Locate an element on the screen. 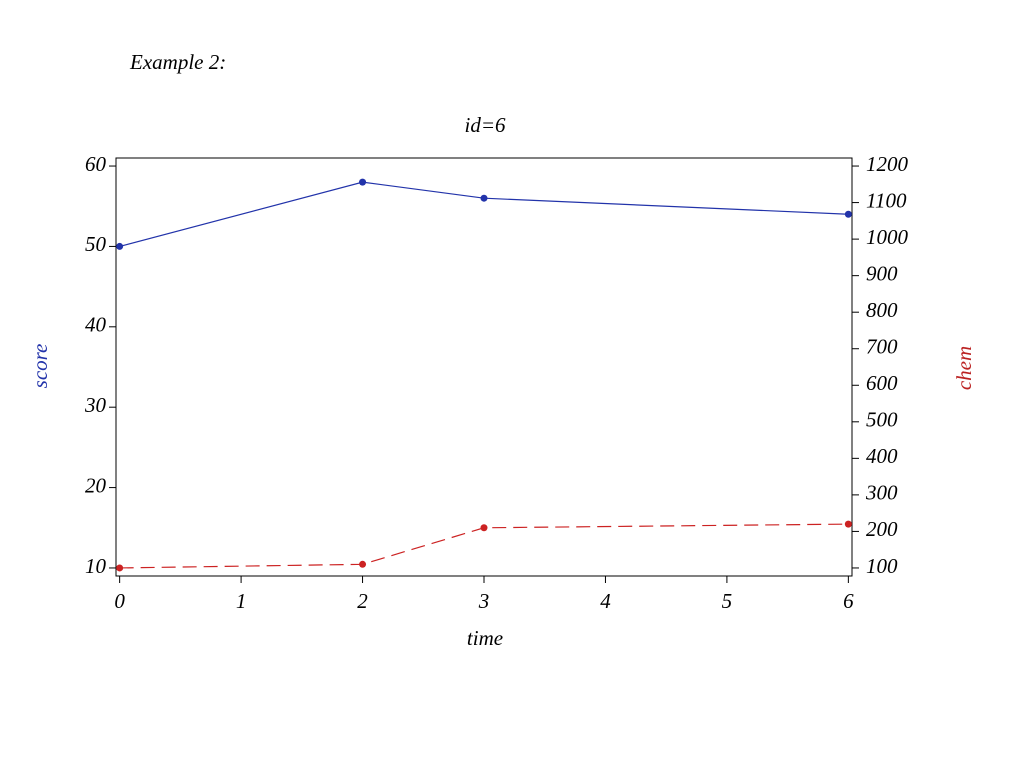 This screenshot has width=1024, height=768. y2-tick-label: 900 is located at coordinates (882, 273).